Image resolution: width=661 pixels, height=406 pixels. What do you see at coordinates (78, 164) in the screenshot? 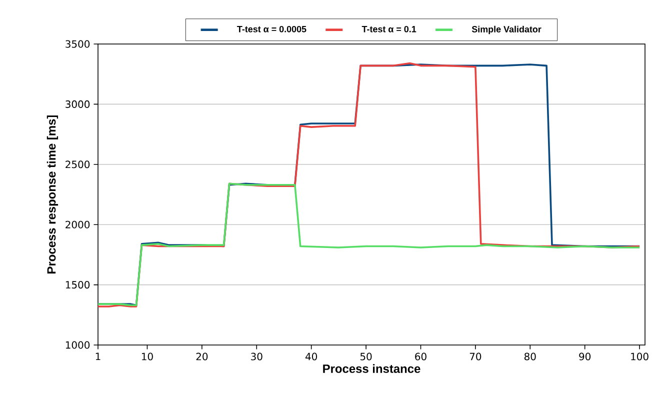
I see `y-tick-label: 2500` at bounding box center [78, 164].